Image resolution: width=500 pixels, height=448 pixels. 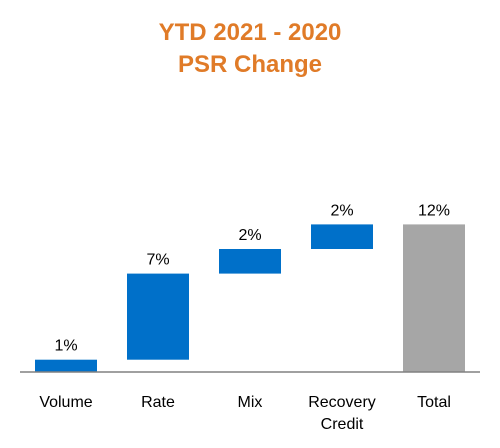 What do you see at coordinates (157, 260) in the screenshot?
I see `data-label-1: 7%` at bounding box center [157, 260].